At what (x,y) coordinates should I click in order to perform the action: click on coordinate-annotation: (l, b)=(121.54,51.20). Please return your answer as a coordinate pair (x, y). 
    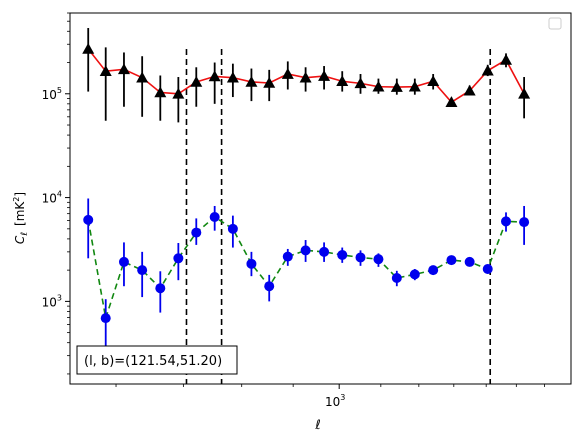
    Looking at the image, I should click on (157, 360).